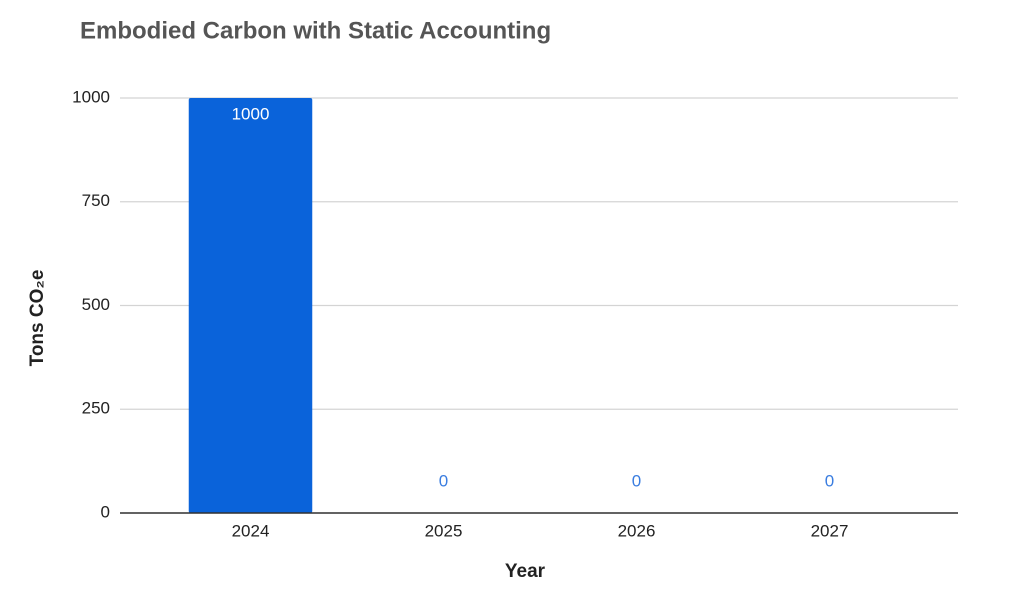  What do you see at coordinates (96, 200) in the screenshot?
I see `y-tick-label: 750` at bounding box center [96, 200].